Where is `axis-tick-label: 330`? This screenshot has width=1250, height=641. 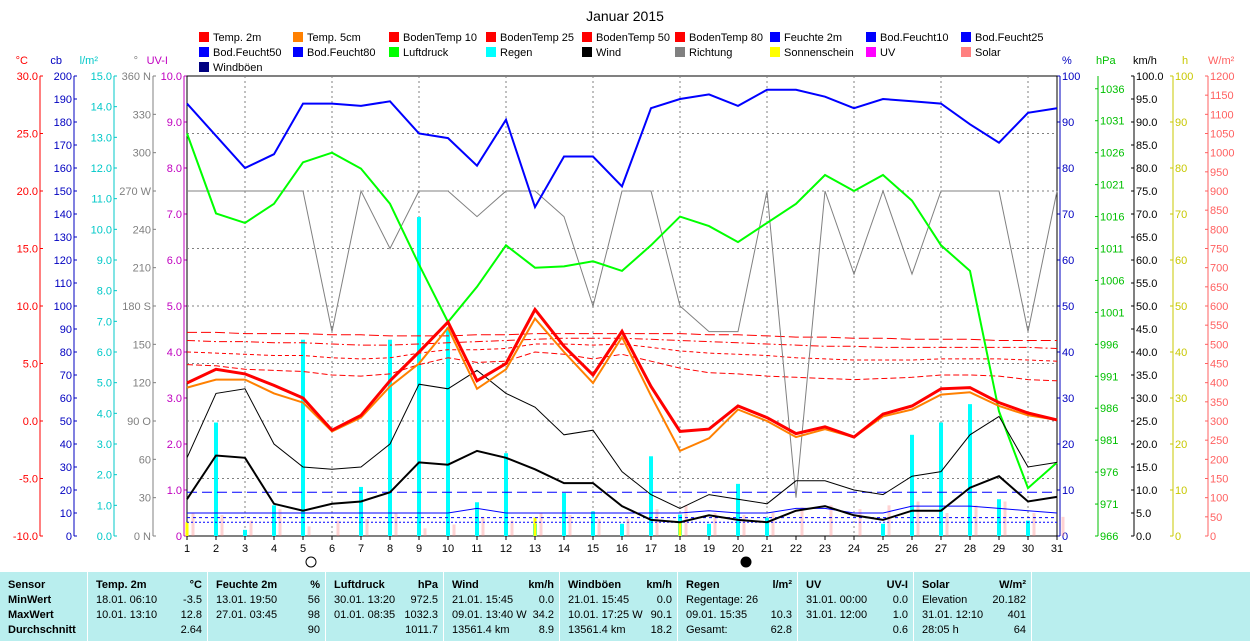 axis-tick-label: 330 is located at coordinates (142, 115).